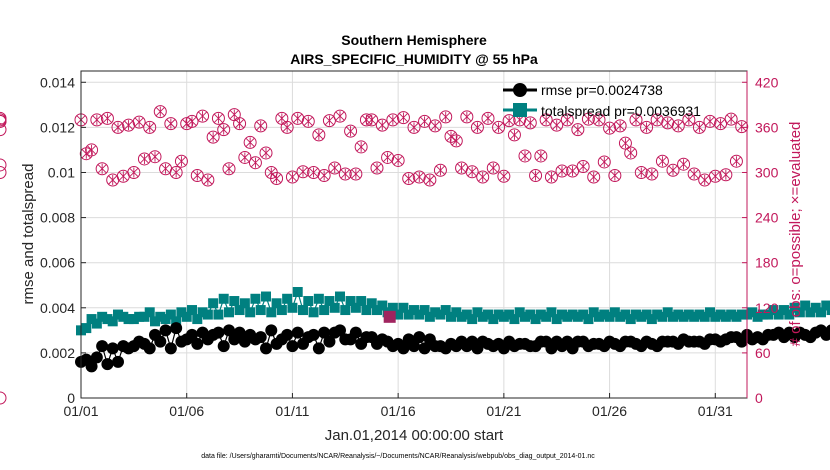 The image size is (830, 470). What do you see at coordinates (28, 234) in the screenshot?
I see `y-axis-label-left: rmse and totalspread` at bounding box center [28, 234].